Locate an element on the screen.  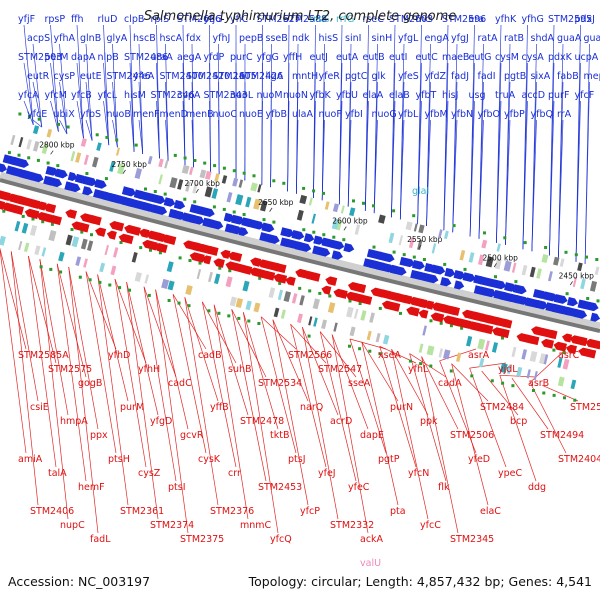
forward-gene-label: yfgL is located at coordinates (408, 38).